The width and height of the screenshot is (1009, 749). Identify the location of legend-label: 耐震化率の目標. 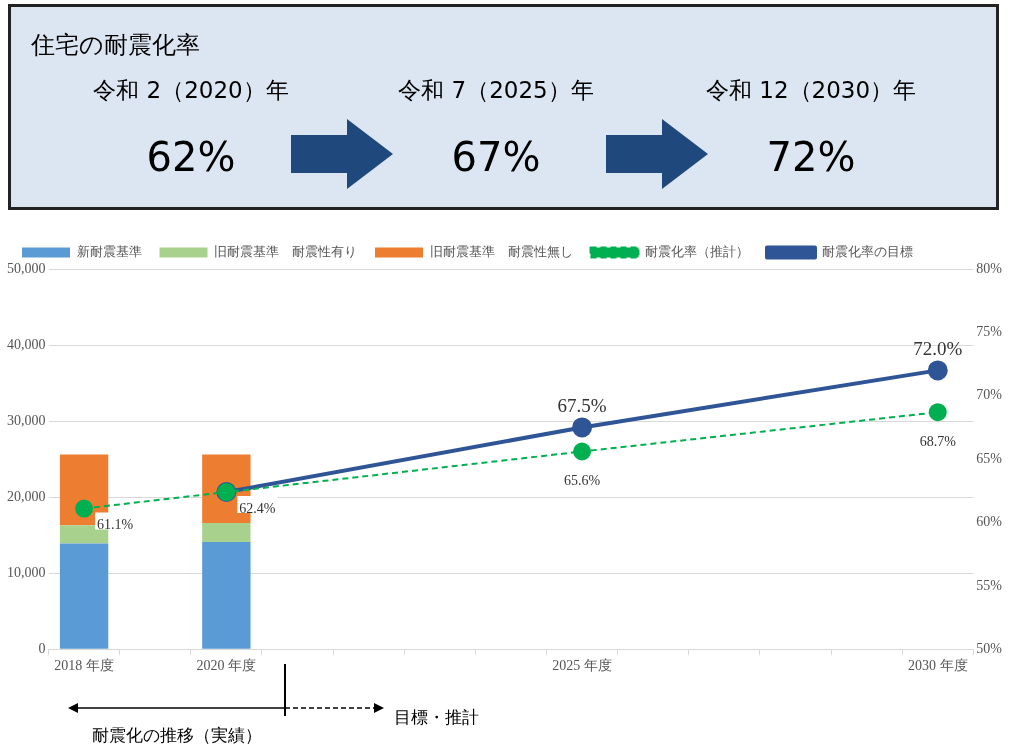
(867, 252).